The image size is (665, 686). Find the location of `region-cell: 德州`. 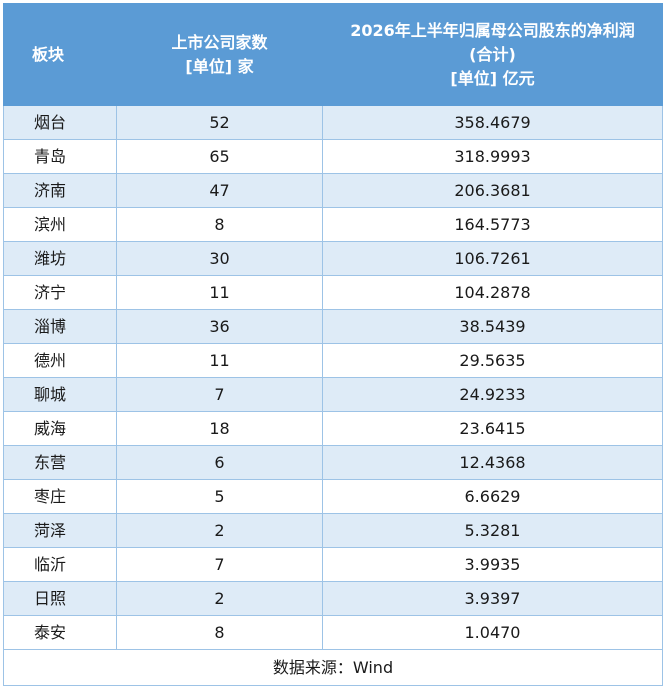

region-cell: 德州 is located at coordinates (60, 360).